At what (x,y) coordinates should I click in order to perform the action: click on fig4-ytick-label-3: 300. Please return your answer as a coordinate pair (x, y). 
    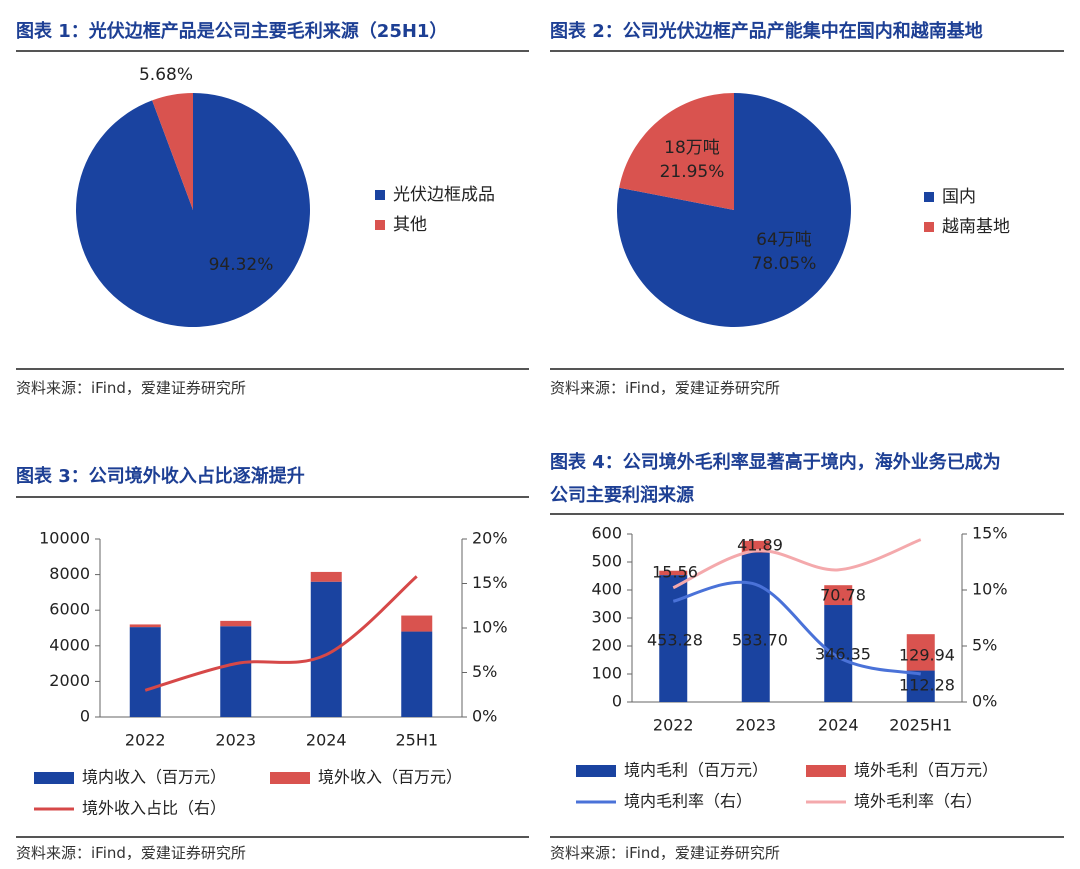
    Looking at the image, I should click on (606, 617).